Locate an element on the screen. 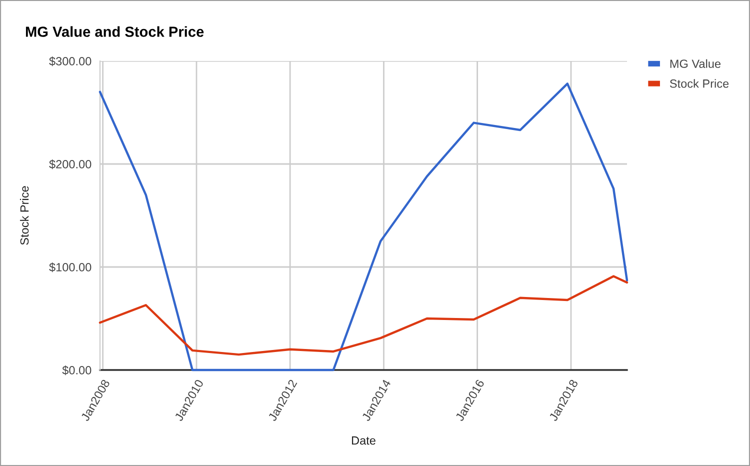  y-axis-title: Stock Price is located at coordinates (24, 215).